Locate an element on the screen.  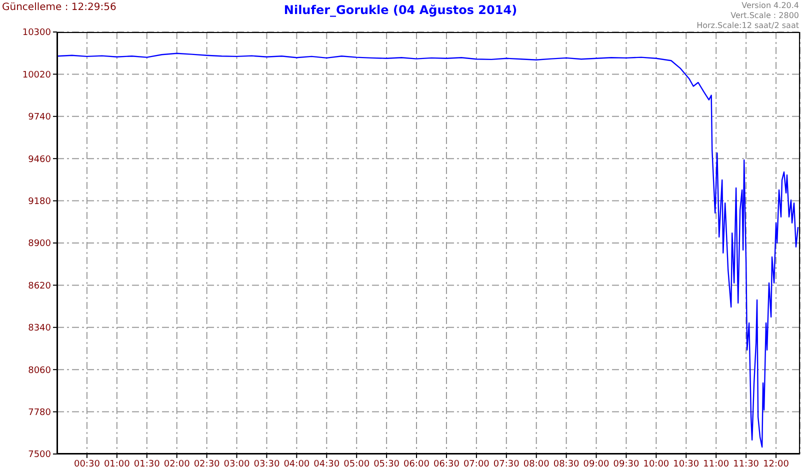
x-tick-label: 08:00 is located at coordinates (536, 464).